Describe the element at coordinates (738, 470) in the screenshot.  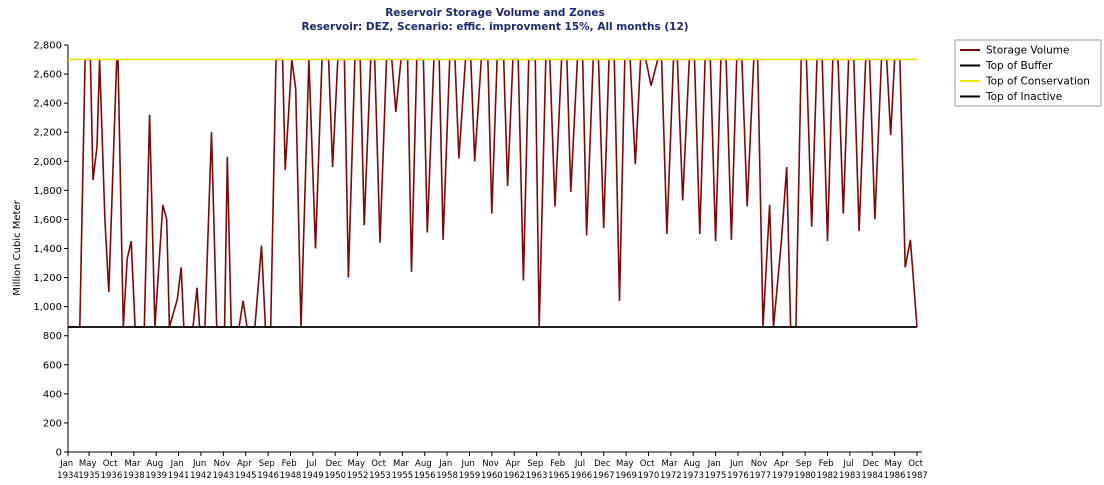
I see `x-tick-label: Jun 1976` at that location.